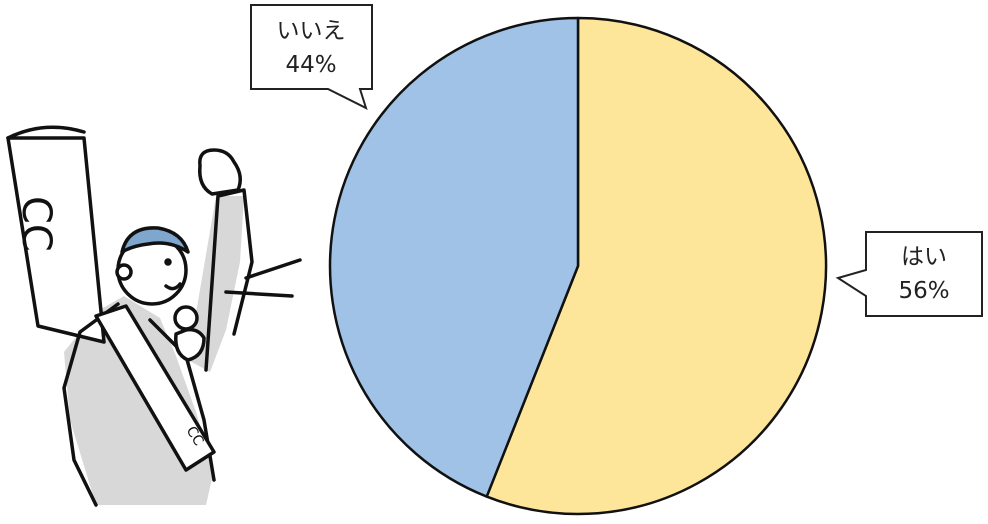 The height and width of the screenshot is (524, 988). I want to click on callout-yes: はい 56%, so click(909, 274).